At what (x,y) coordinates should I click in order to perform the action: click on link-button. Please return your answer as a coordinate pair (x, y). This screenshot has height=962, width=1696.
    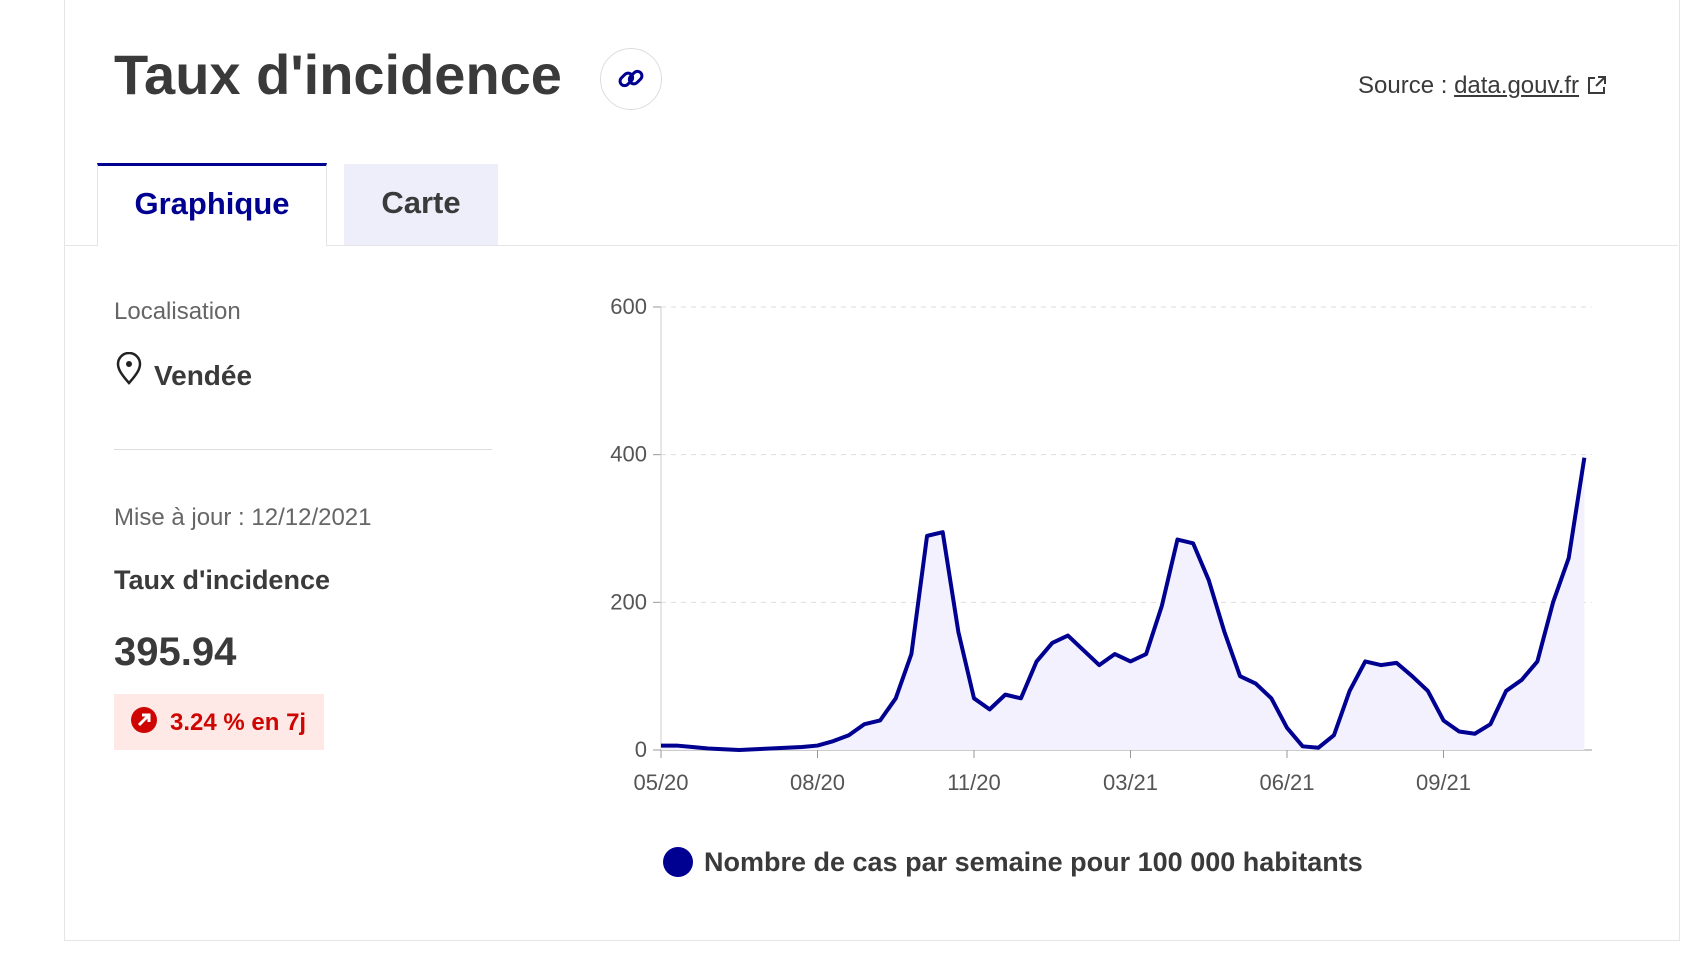
    Looking at the image, I should click on (631, 79).